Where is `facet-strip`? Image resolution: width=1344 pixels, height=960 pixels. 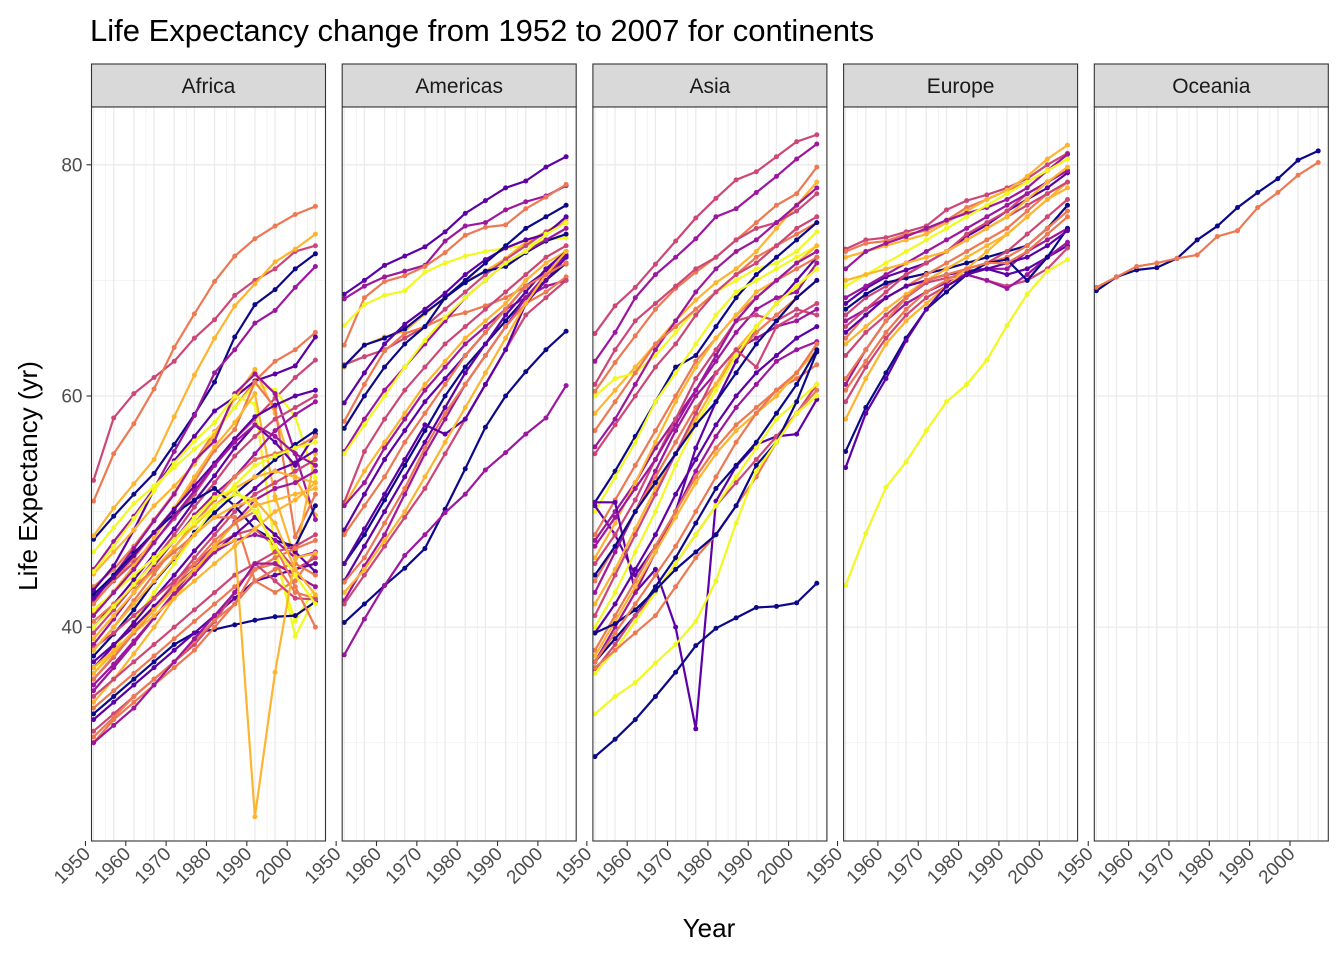
facet-strip is located at coordinates (208, 85).